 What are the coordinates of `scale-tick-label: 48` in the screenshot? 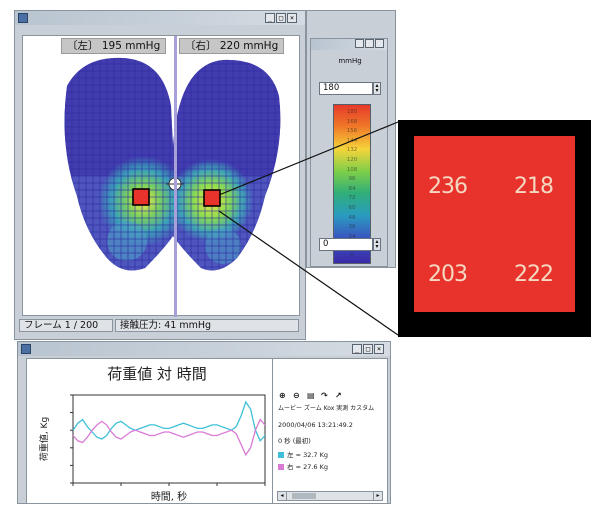 It's located at (352, 217).